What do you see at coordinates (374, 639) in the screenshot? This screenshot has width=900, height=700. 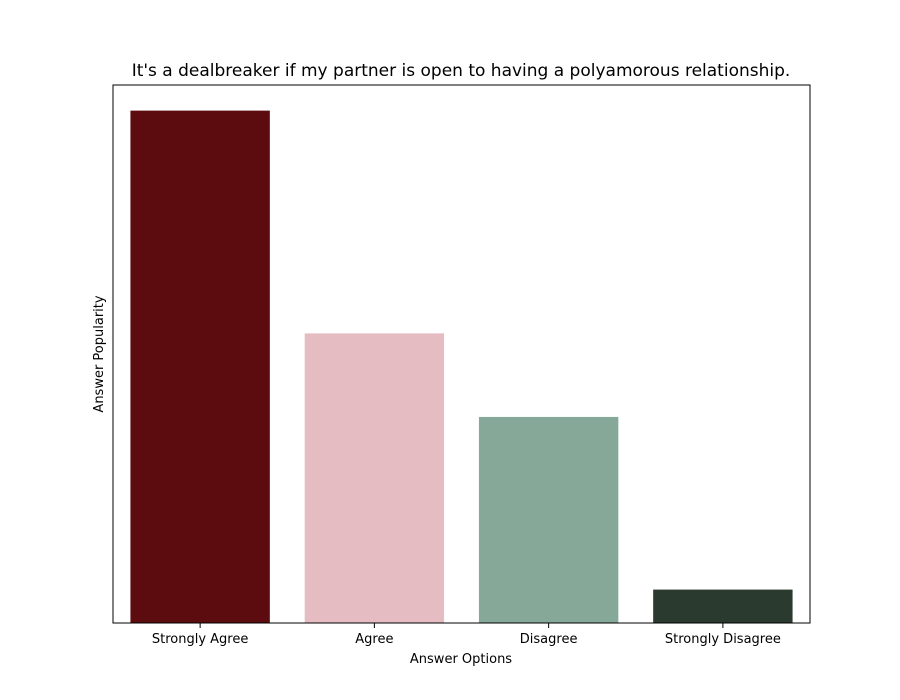 I see `x-tick-label-agree: Agree` at bounding box center [374, 639].